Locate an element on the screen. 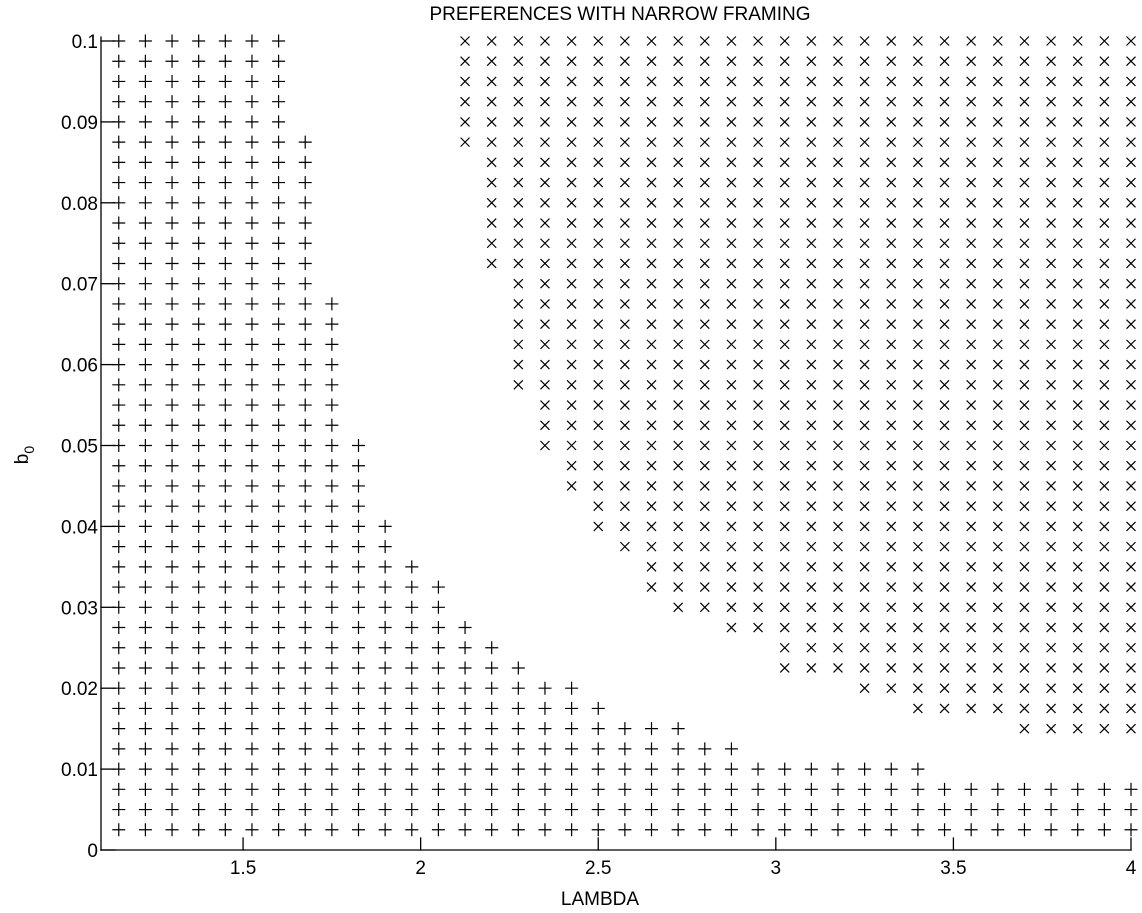 The height and width of the screenshot is (913, 1142). y-tick-label: 0.07 is located at coordinates (79, 285).